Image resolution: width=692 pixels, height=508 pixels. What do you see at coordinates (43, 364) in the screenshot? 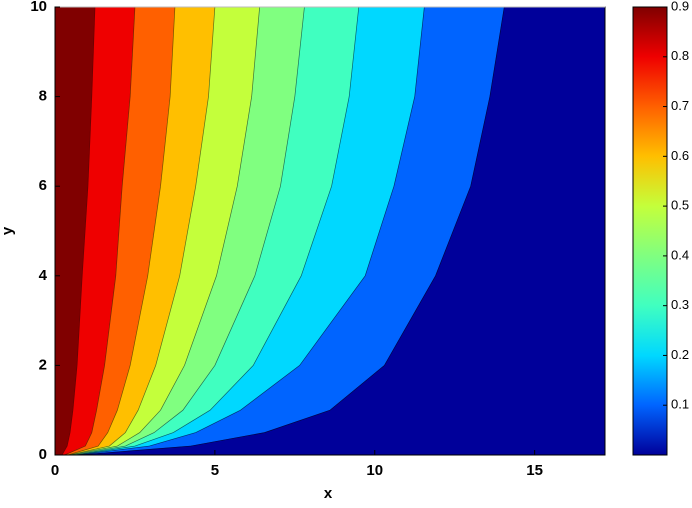
I see `y-tick-label: 2` at bounding box center [43, 364].